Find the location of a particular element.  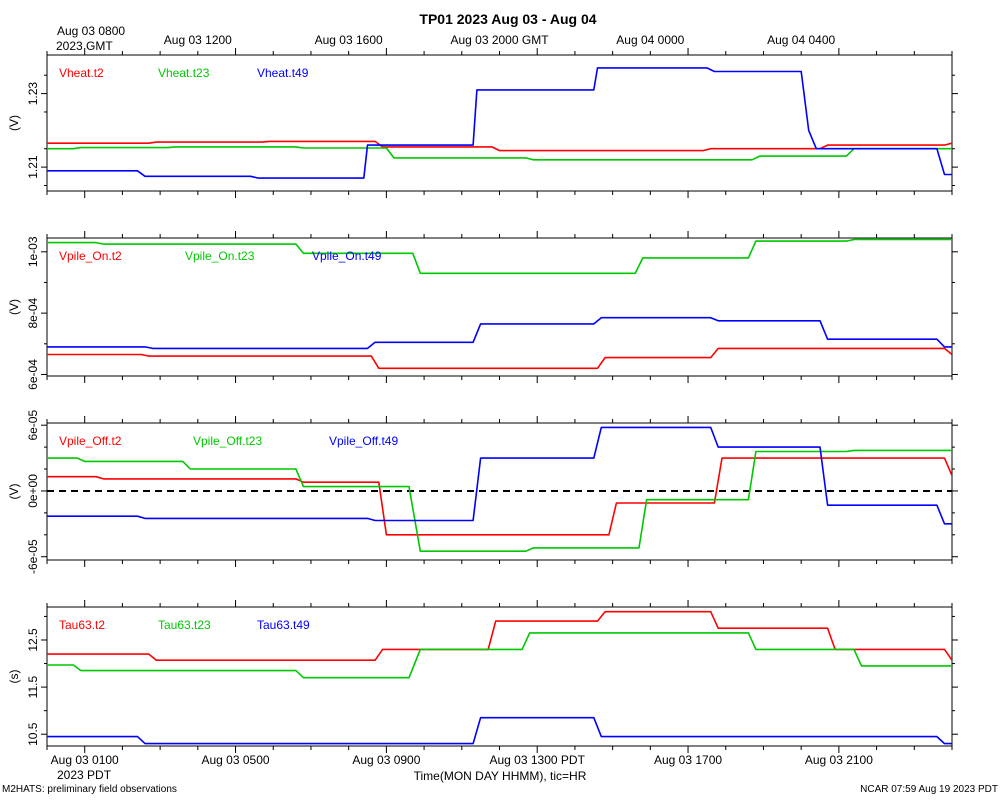

y-tick-label: 12.5 is located at coordinates (33, 640).